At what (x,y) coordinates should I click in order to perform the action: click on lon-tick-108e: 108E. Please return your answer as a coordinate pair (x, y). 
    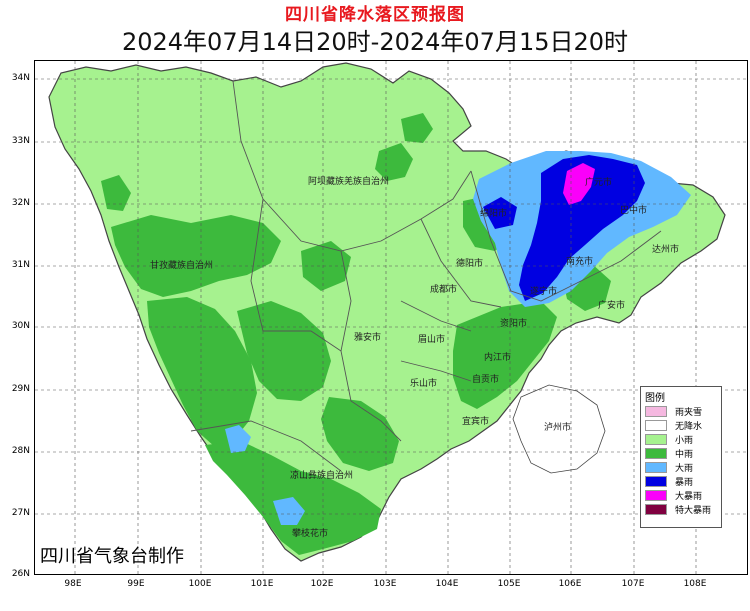
    Looking at the image, I should click on (695, 584).